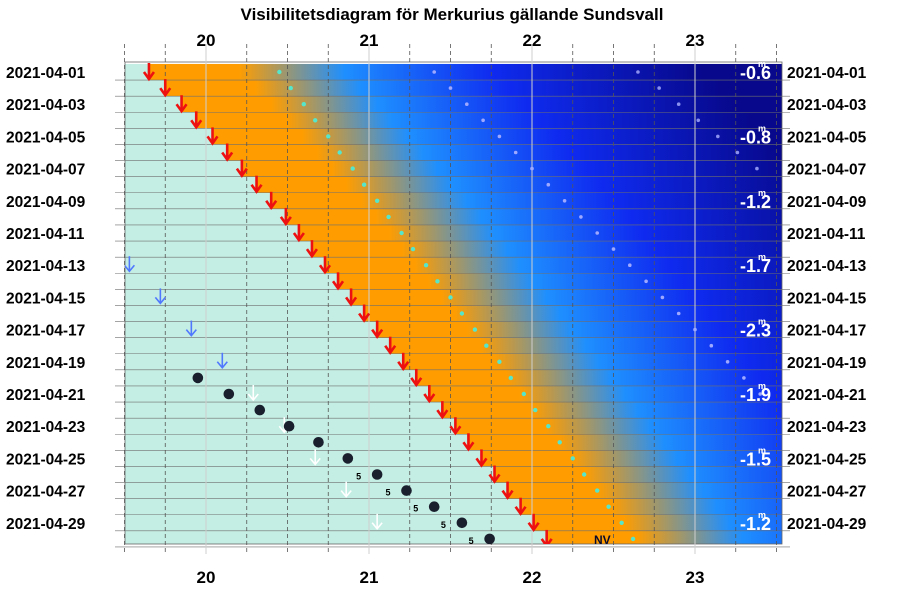 Image resolution: width=900 pixels, height=606 pixels. Describe the element at coordinates (46, 298) in the screenshot. I see `y-date-label-left: 2021-04-15` at that location.